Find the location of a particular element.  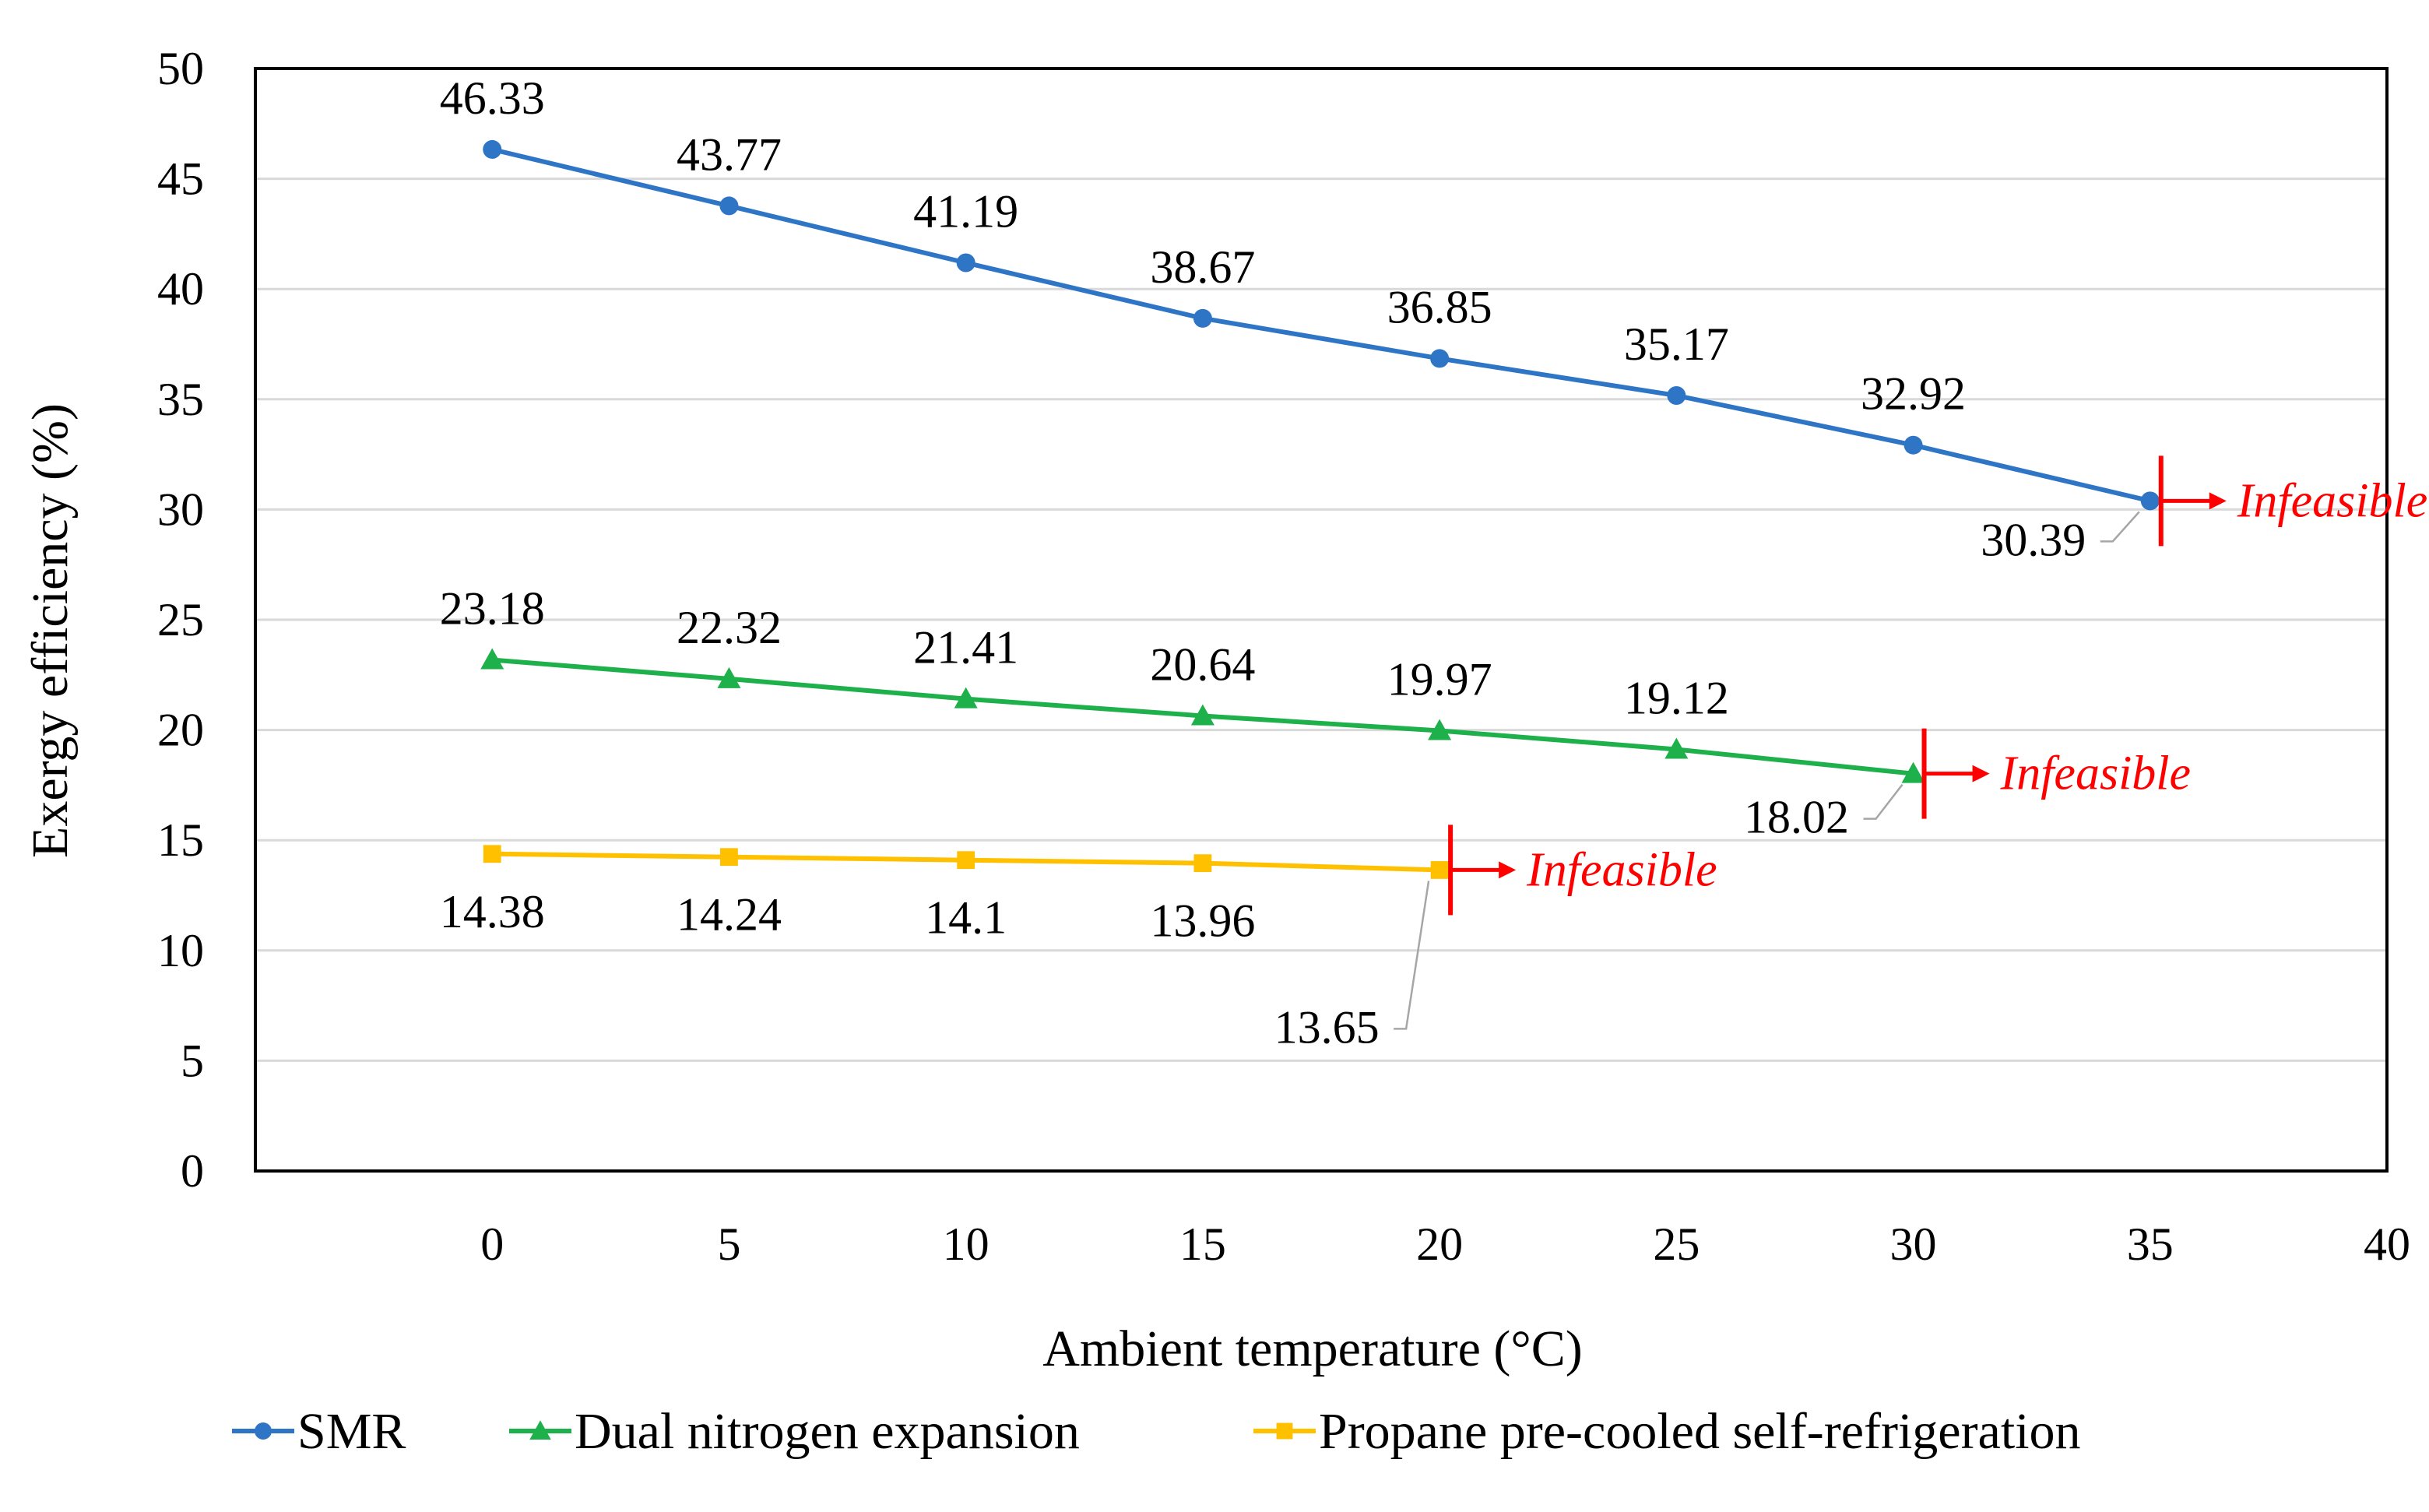

annotations: Infeasible Infeasible Infeasible is located at coordinates (1938, 685).